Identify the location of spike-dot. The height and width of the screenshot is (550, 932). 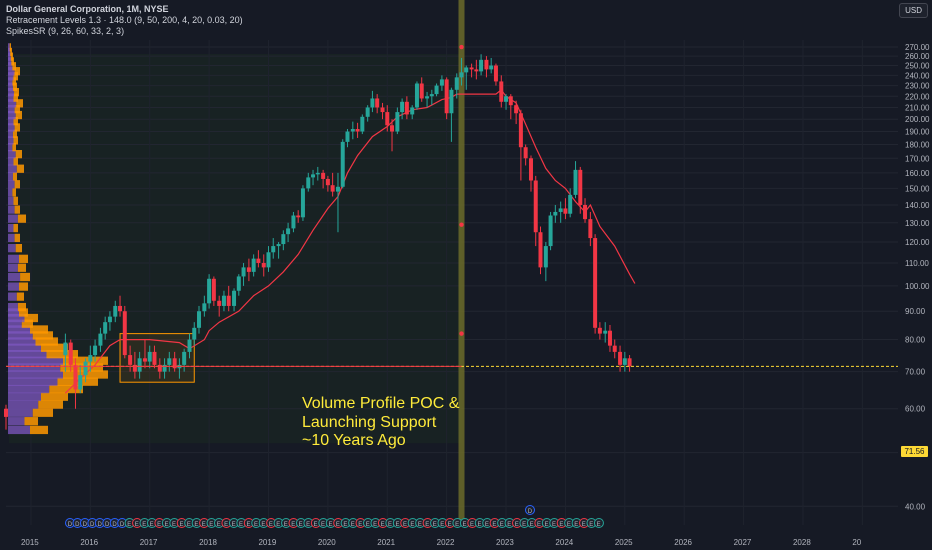
(461, 47).